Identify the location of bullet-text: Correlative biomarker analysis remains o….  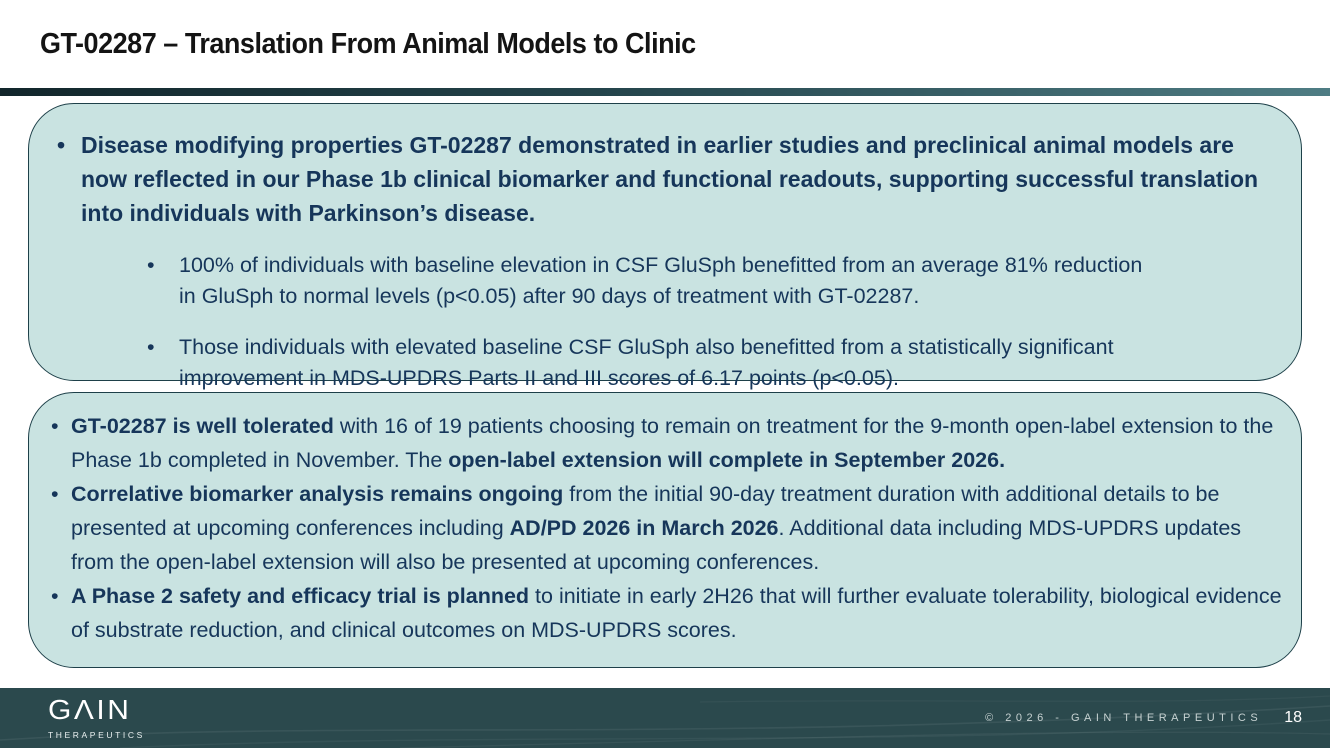
(656, 528).